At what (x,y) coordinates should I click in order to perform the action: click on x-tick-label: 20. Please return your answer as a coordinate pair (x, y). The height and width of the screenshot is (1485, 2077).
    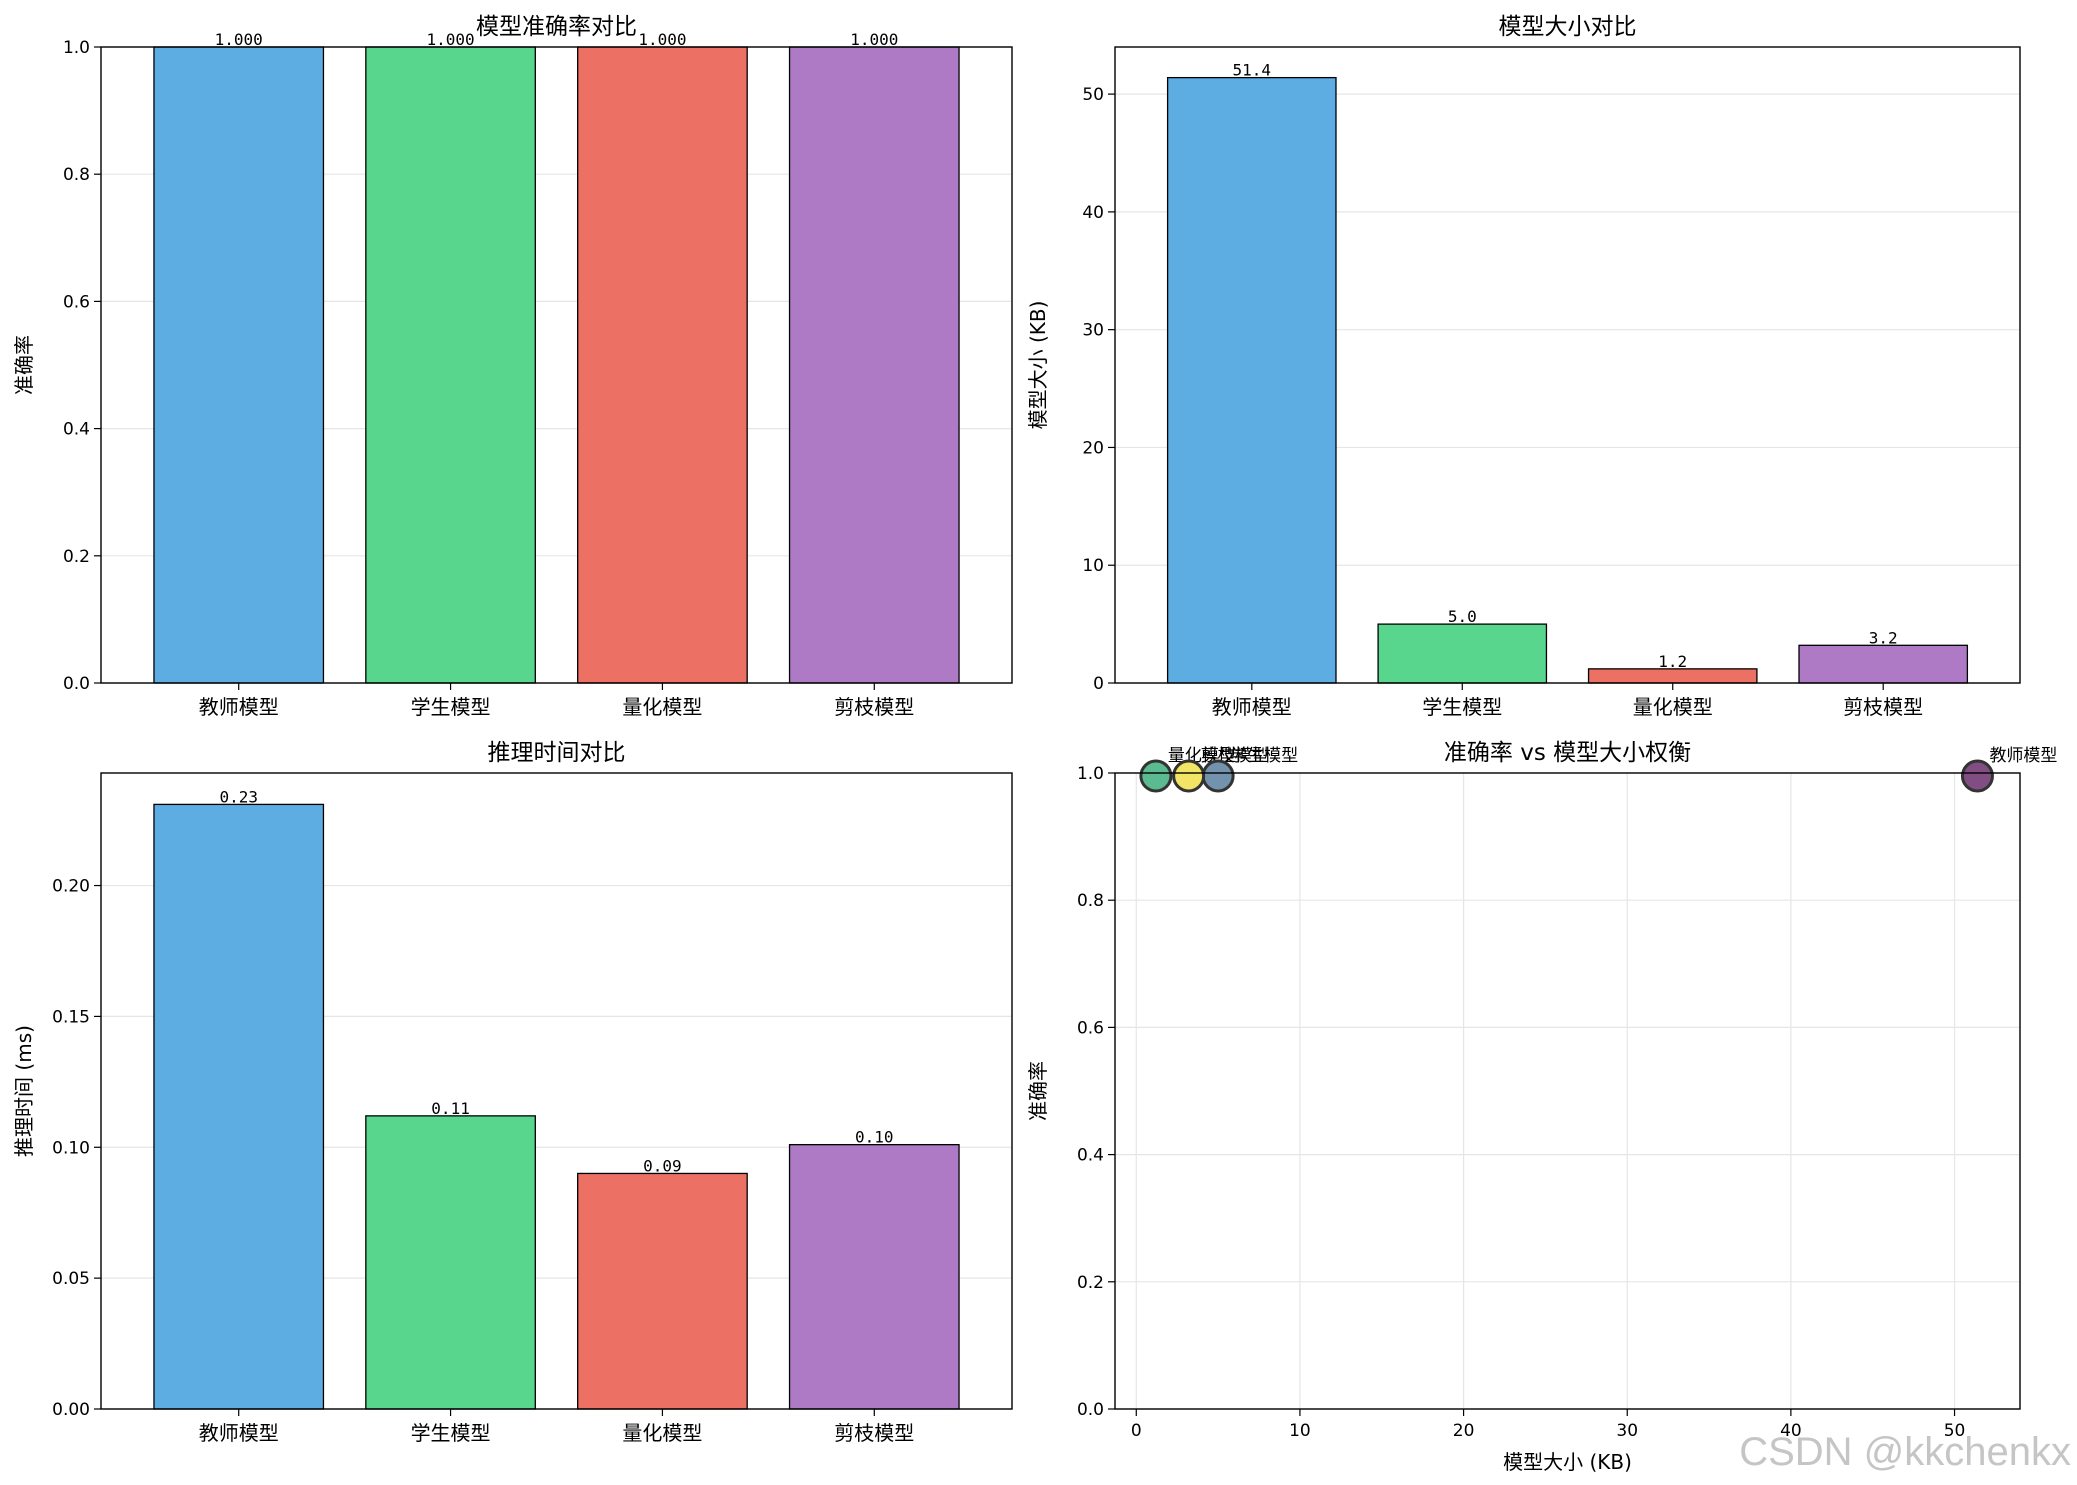
    Looking at the image, I should click on (1464, 1431).